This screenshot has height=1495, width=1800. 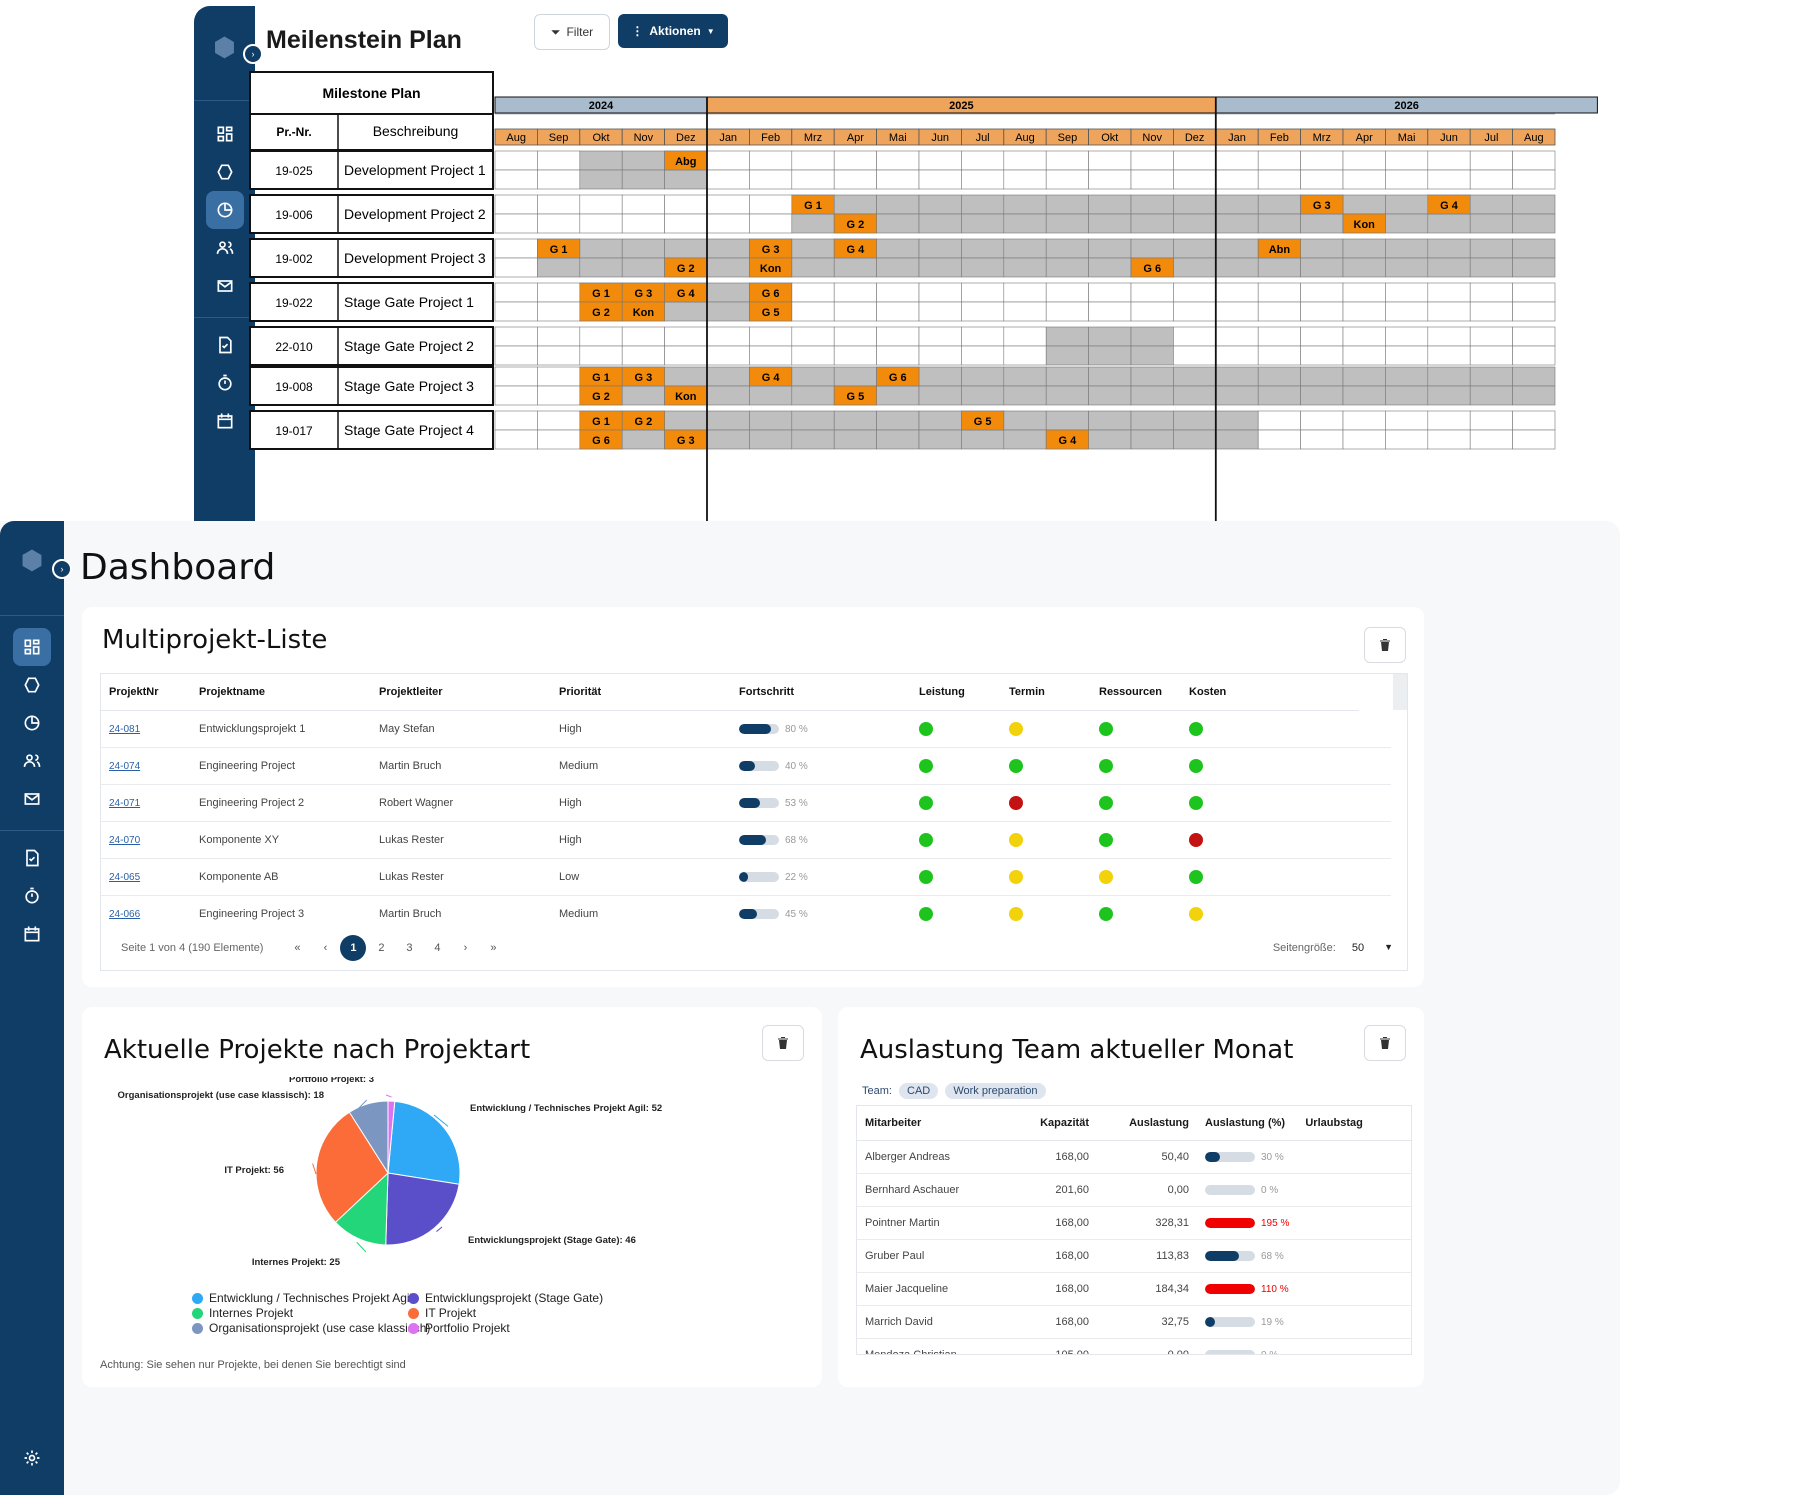 What do you see at coordinates (125, 877) in the screenshot?
I see `project-link: 24-065` at bounding box center [125, 877].